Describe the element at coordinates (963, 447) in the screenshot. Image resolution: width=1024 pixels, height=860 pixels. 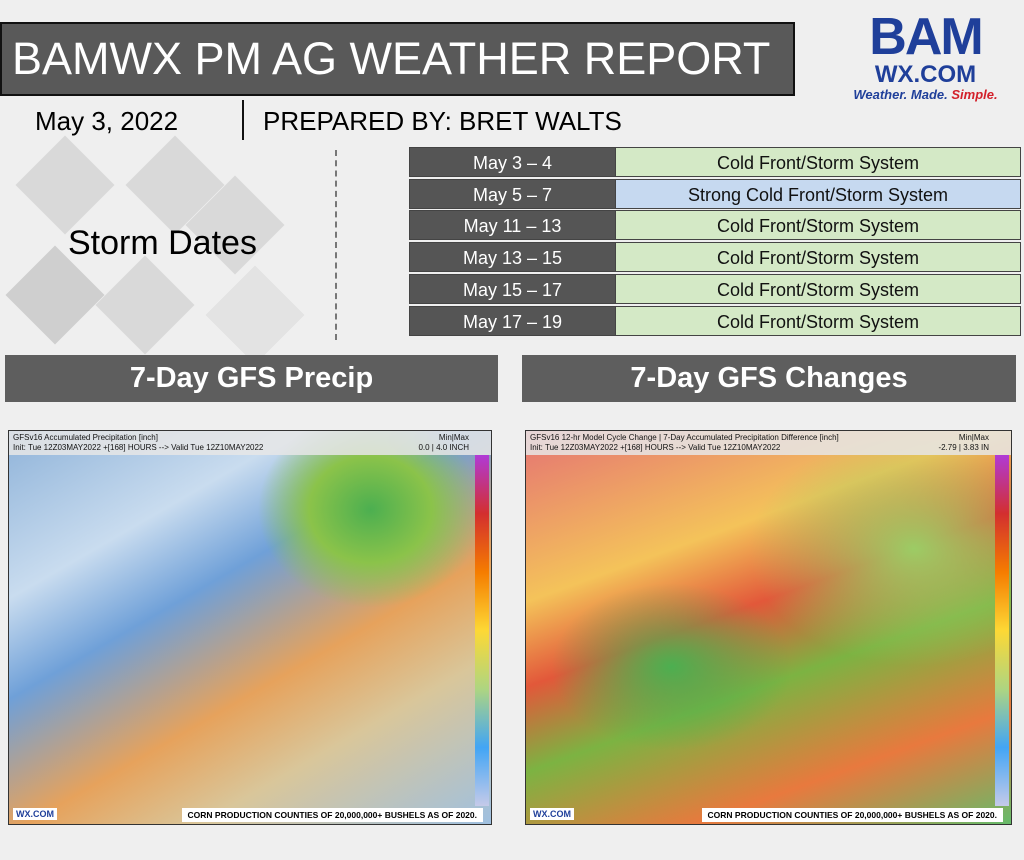
I see `map-range: -2.79 | 3.83 IN` at that location.